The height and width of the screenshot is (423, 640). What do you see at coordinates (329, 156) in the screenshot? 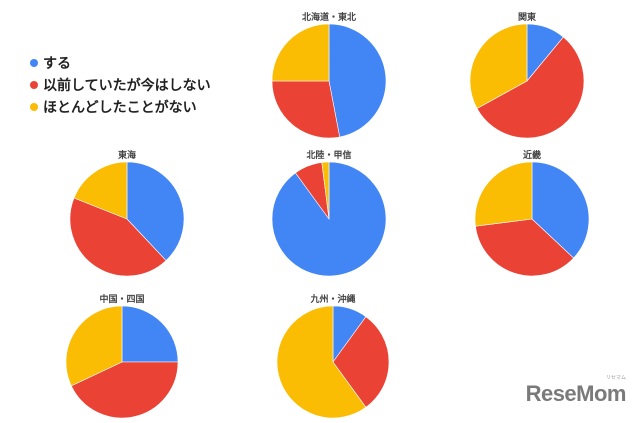
I see `chart-title: 北陸・甲信` at bounding box center [329, 156].